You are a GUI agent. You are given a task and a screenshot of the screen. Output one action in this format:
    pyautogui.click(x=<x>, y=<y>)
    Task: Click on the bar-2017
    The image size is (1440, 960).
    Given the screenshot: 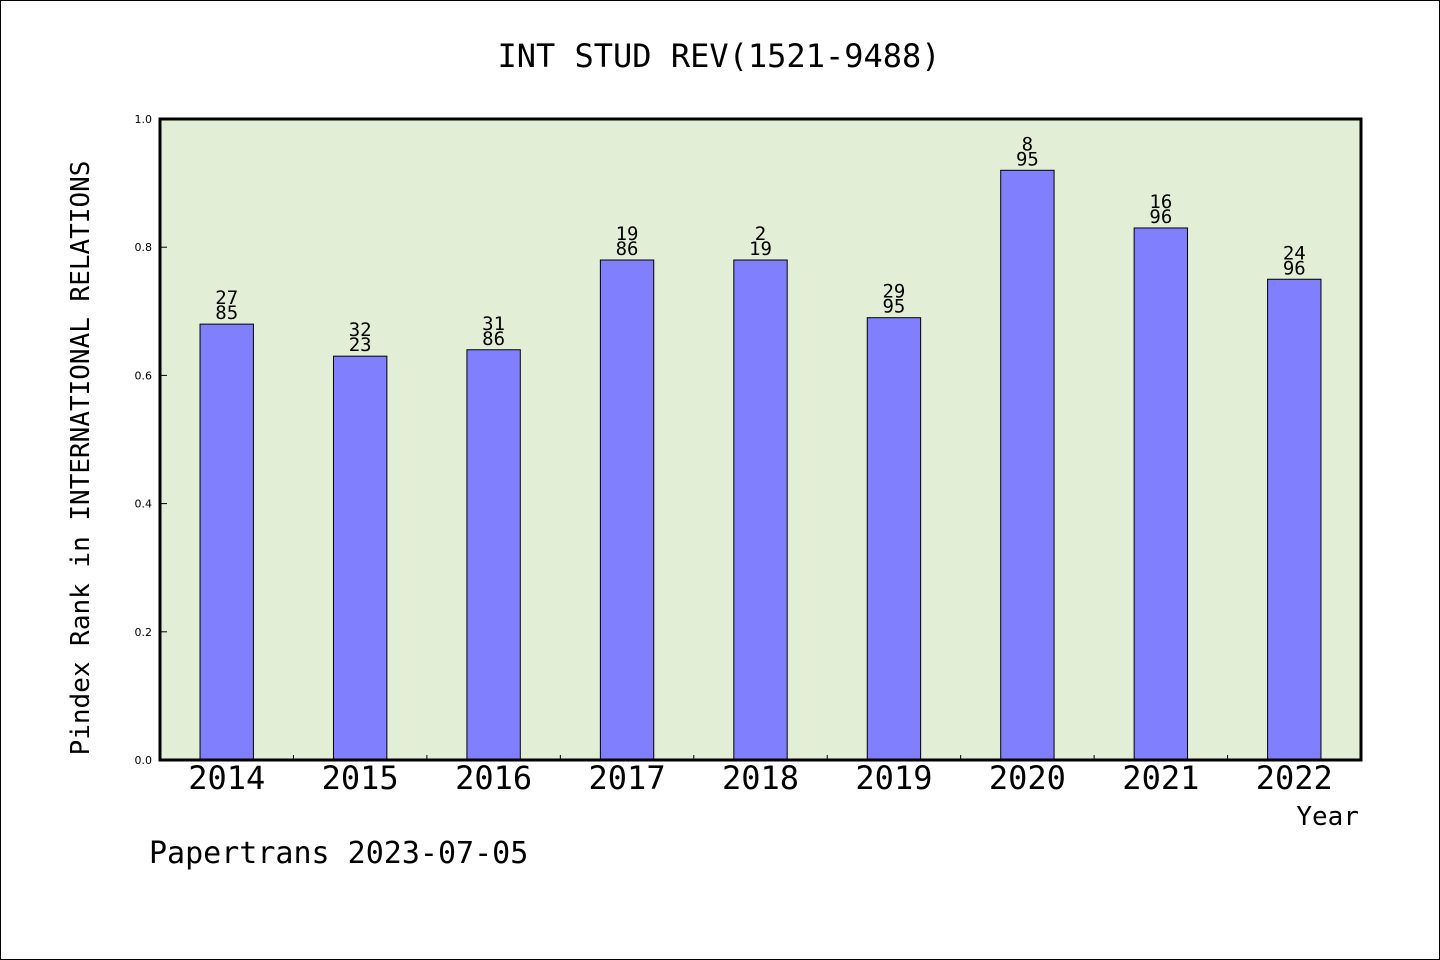 What is the action you would take?
    pyautogui.click(x=627, y=510)
    